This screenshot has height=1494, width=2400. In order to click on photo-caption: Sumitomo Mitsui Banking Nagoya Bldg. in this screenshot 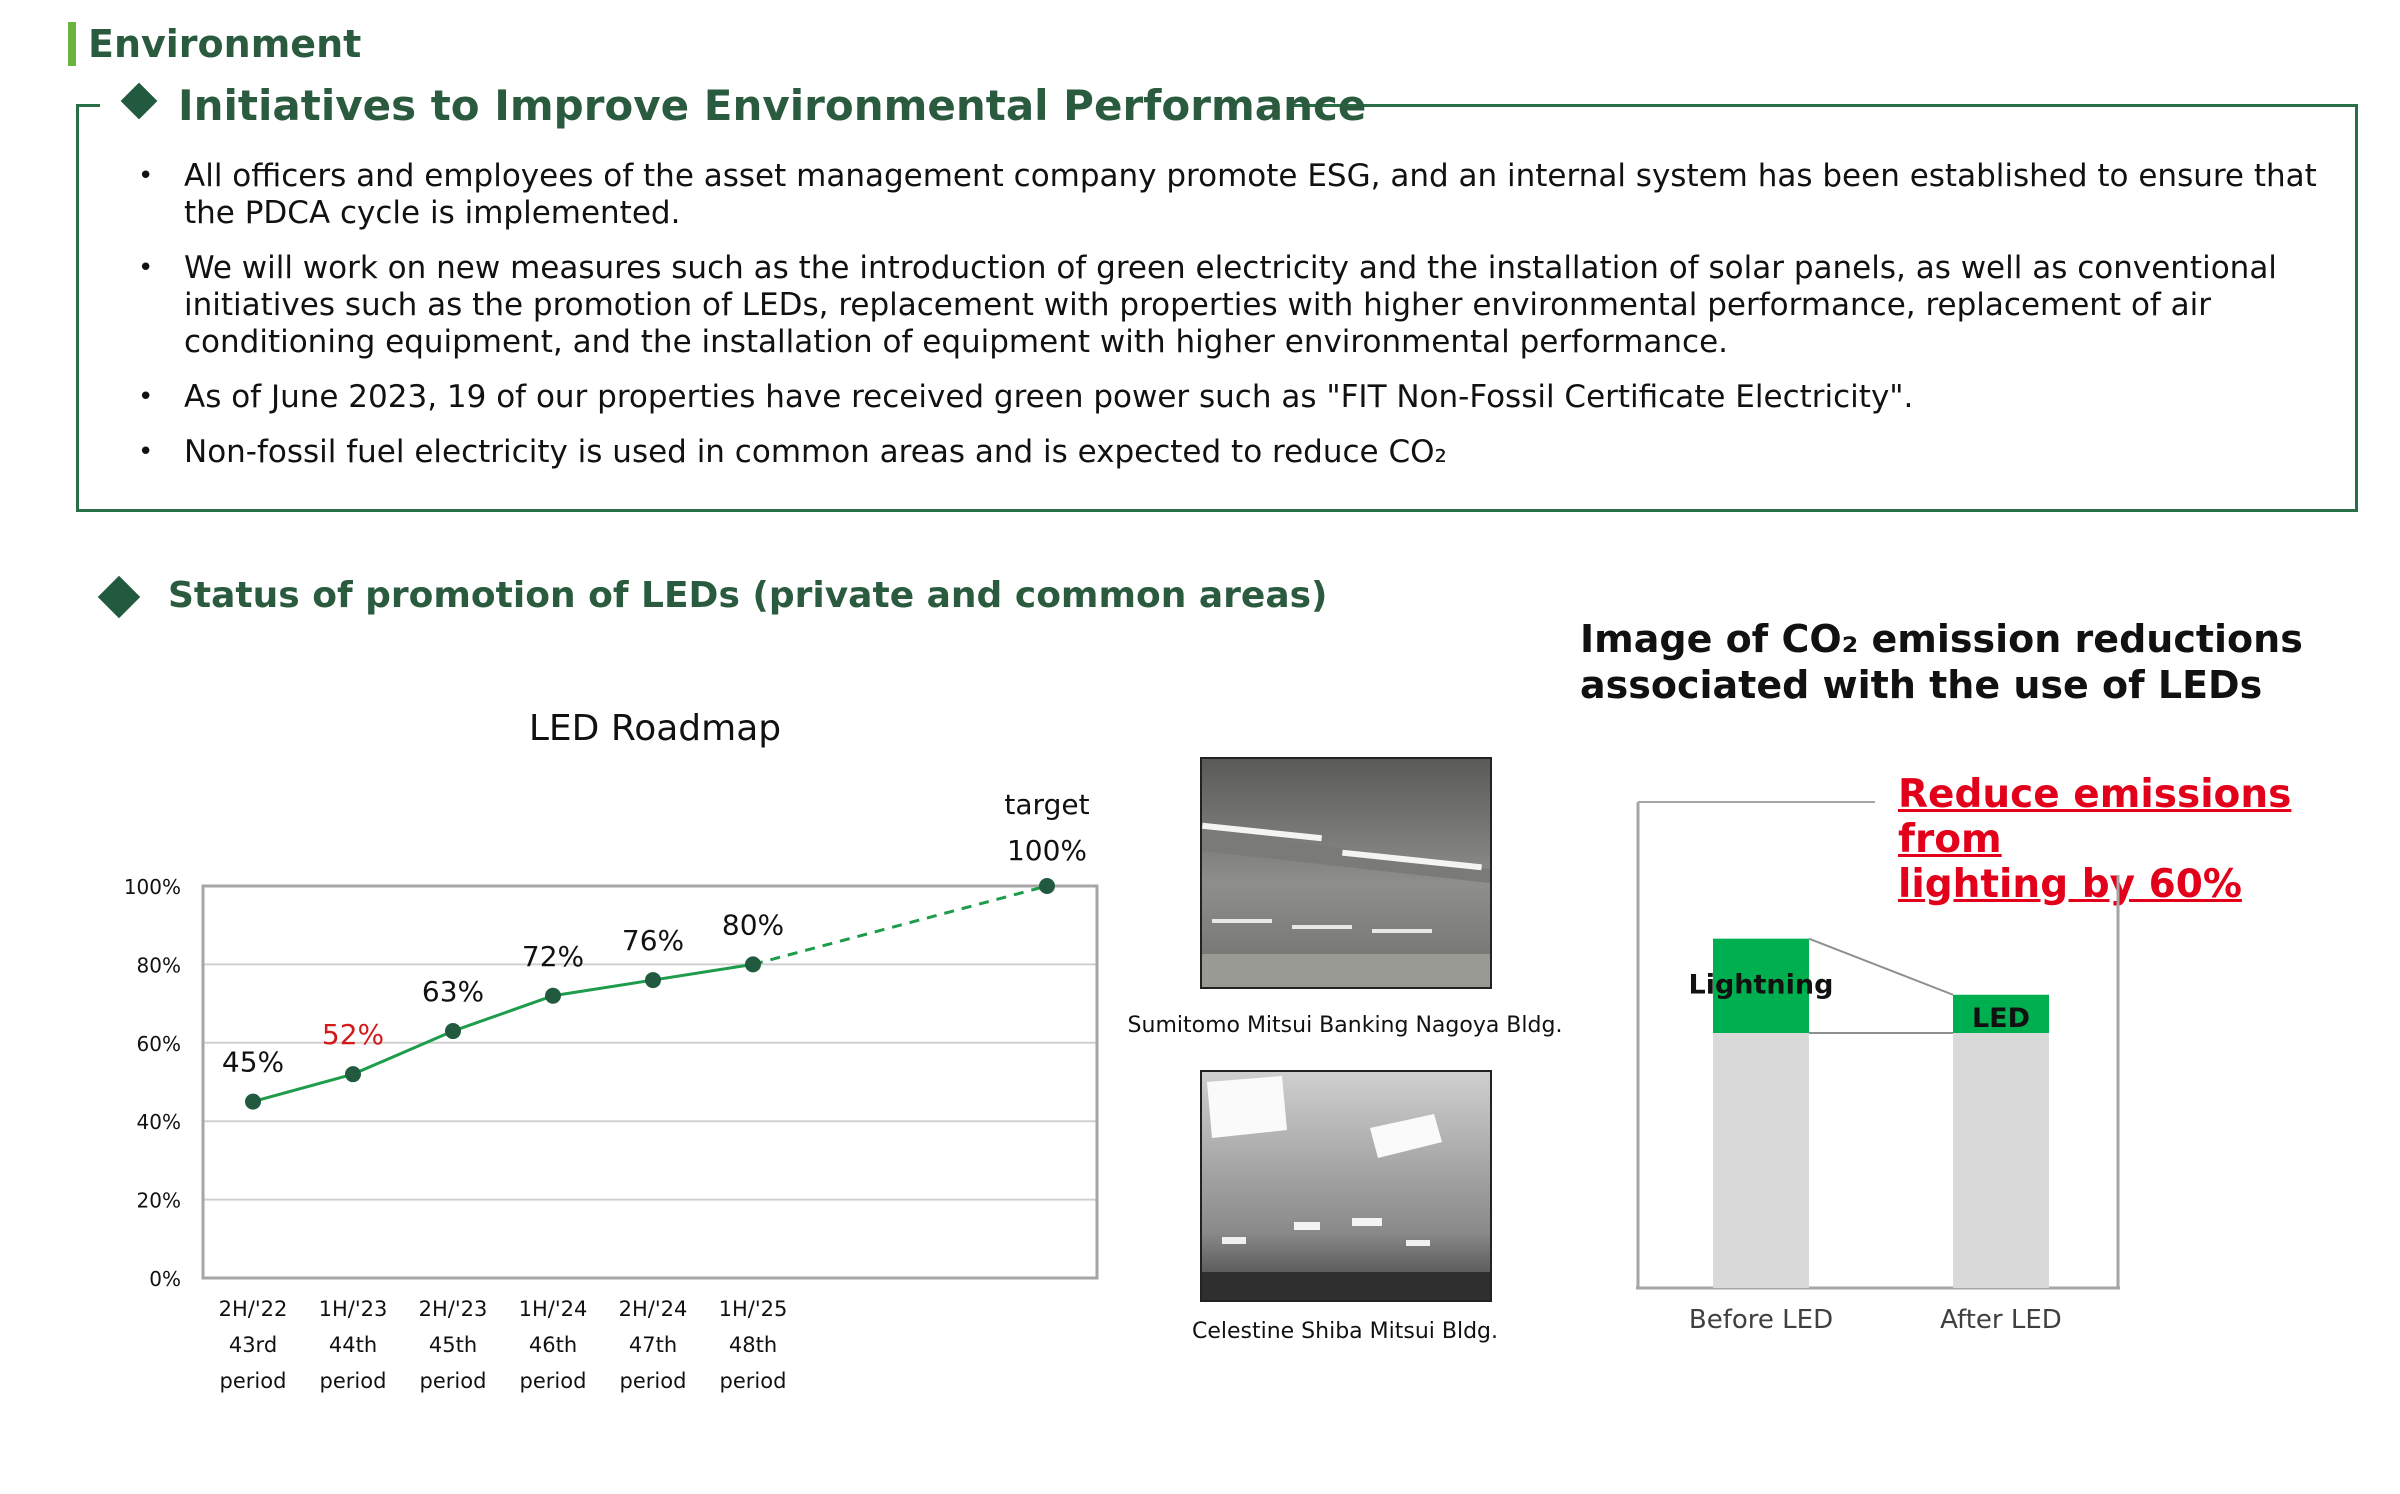, I will do `click(1345, 1025)`.